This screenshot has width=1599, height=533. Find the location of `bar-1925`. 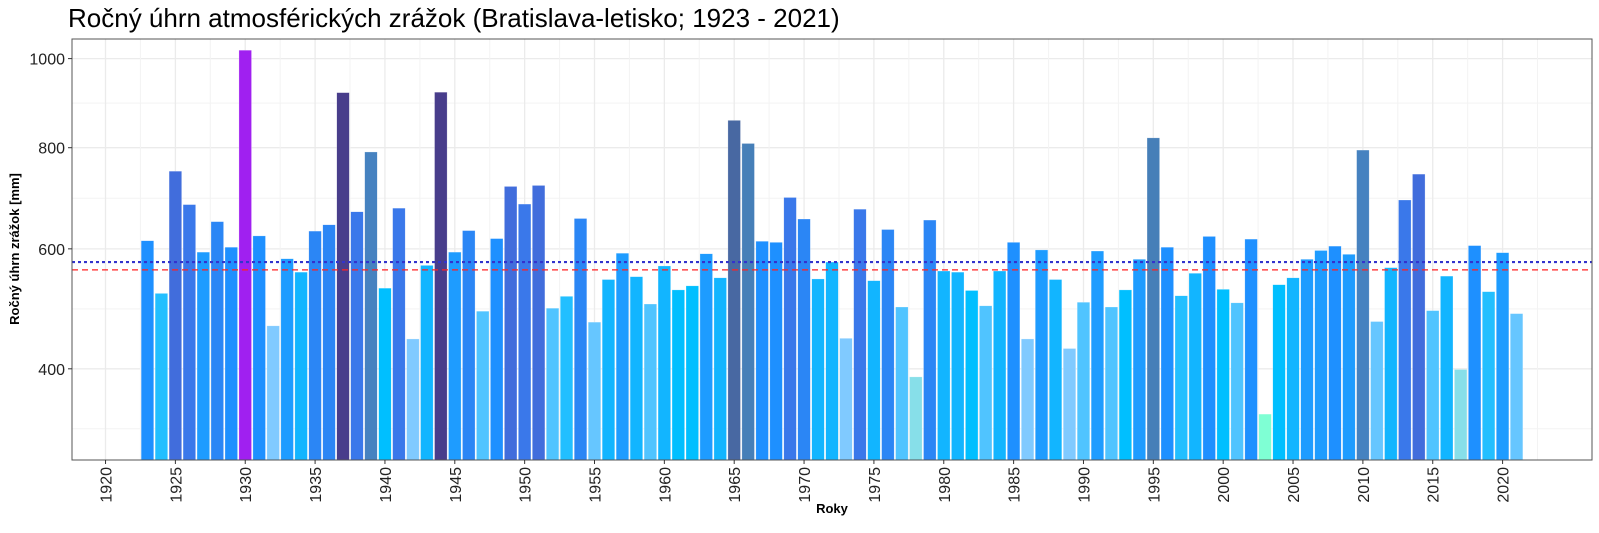

bar-1925 is located at coordinates (175, 315).